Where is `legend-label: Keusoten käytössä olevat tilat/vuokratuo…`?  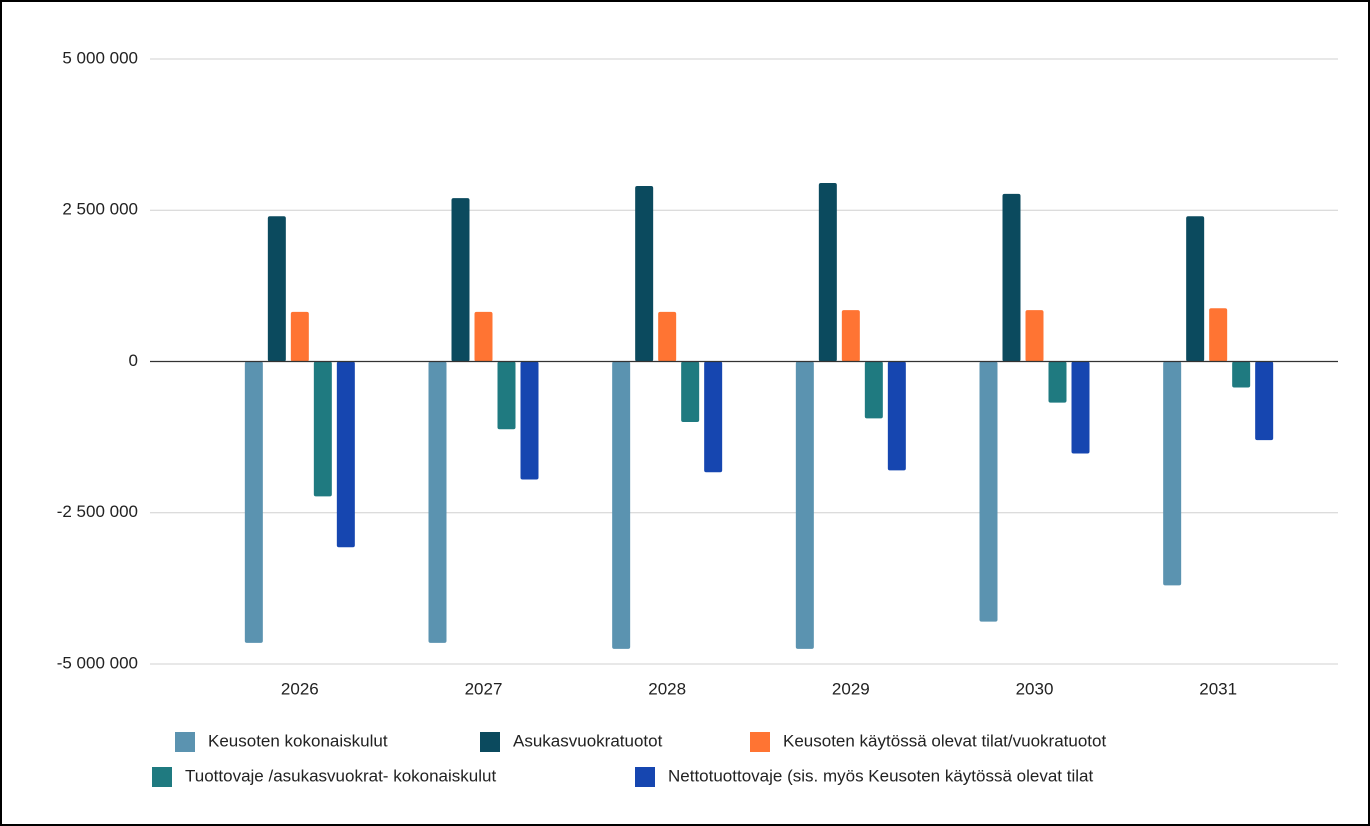
legend-label: Keusoten käytössä olevat tilat/vuokratuo… is located at coordinates (944, 740).